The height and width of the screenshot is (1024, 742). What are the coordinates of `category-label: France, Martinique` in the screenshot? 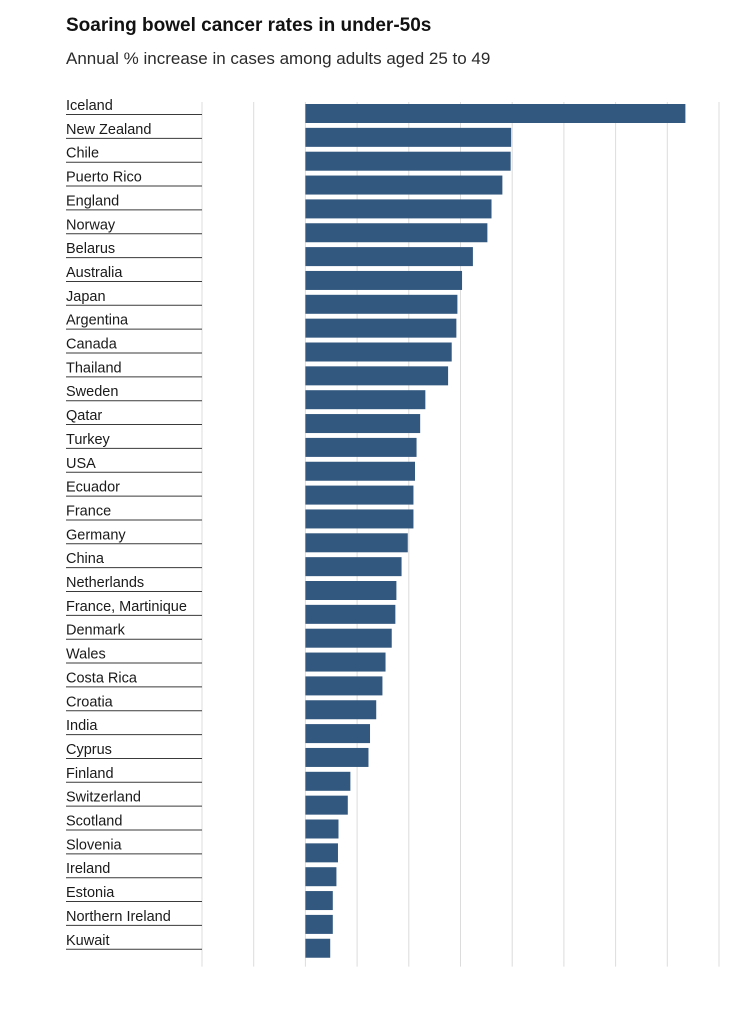 It's located at (126, 607).